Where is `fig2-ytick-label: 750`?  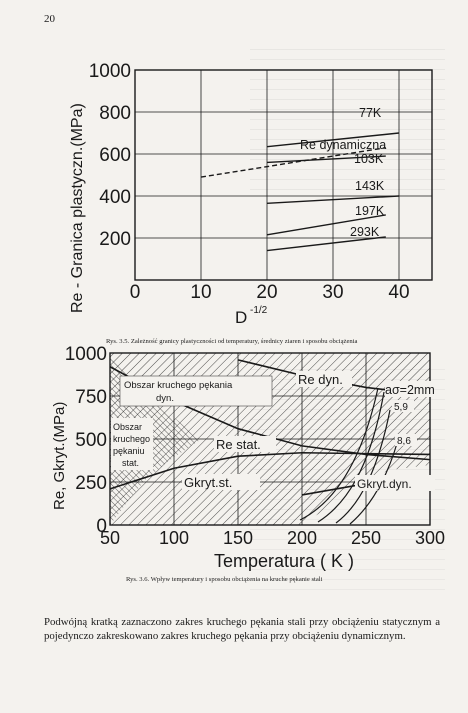 fig2-ytick-label: 750 is located at coordinates (91, 397).